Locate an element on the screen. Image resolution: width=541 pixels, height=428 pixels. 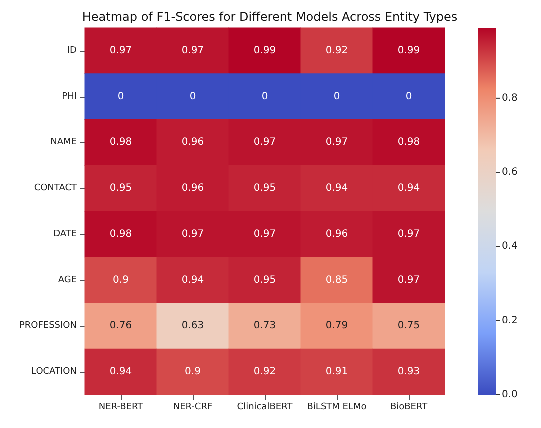
color-bar-label: 0.2 is located at coordinates (510, 320).